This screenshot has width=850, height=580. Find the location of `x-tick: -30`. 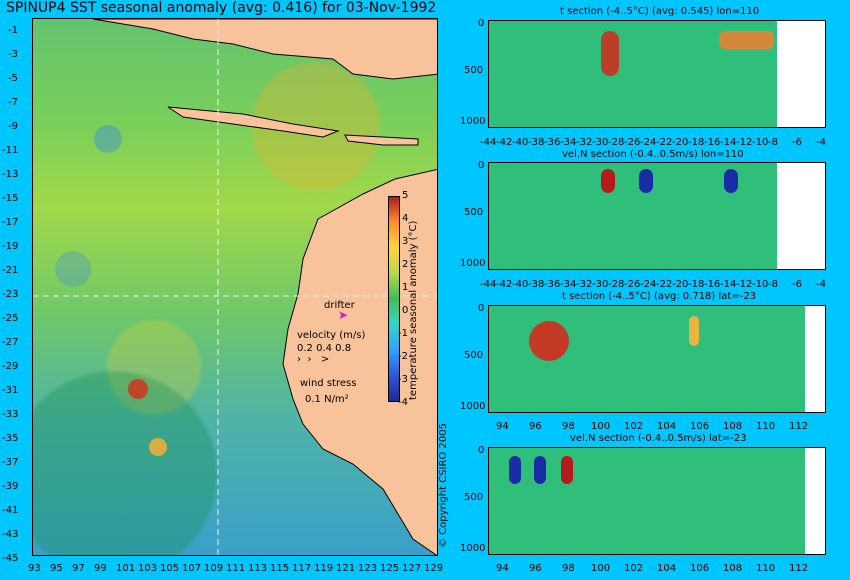

x-tick: -30 is located at coordinates (600, 284).